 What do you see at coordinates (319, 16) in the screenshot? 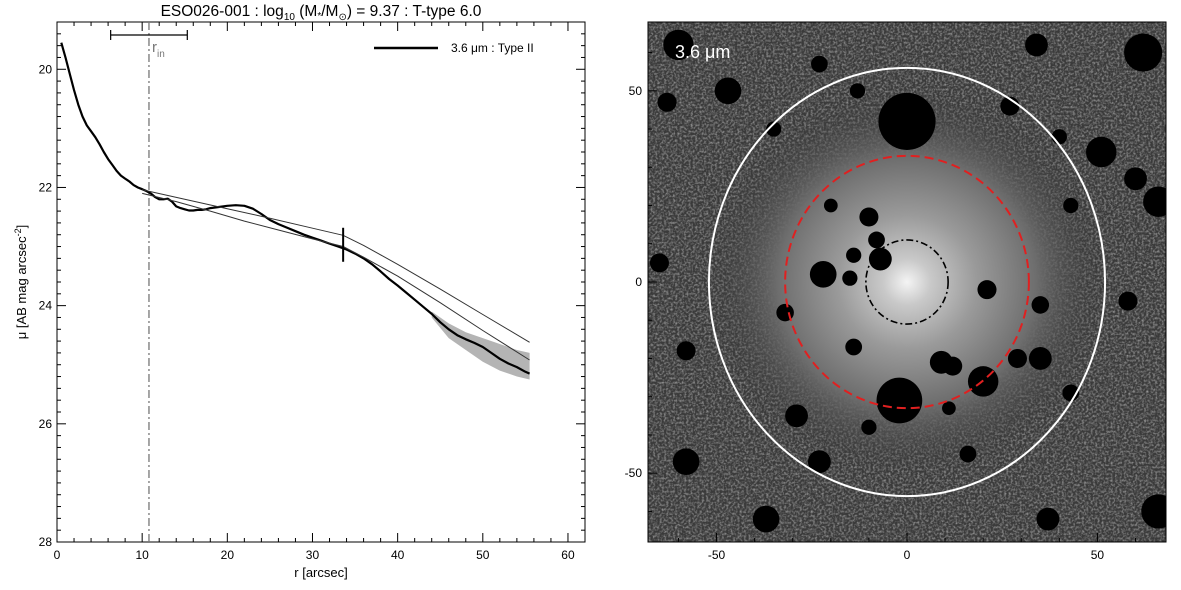
I see `title-star-sub: *` at bounding box center [319, 16].